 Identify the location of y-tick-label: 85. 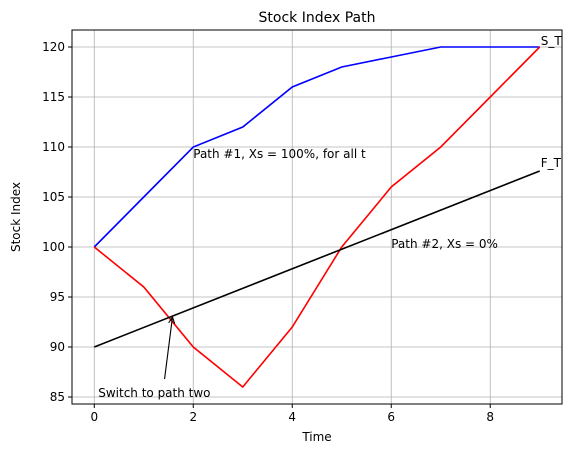
(57, 397).